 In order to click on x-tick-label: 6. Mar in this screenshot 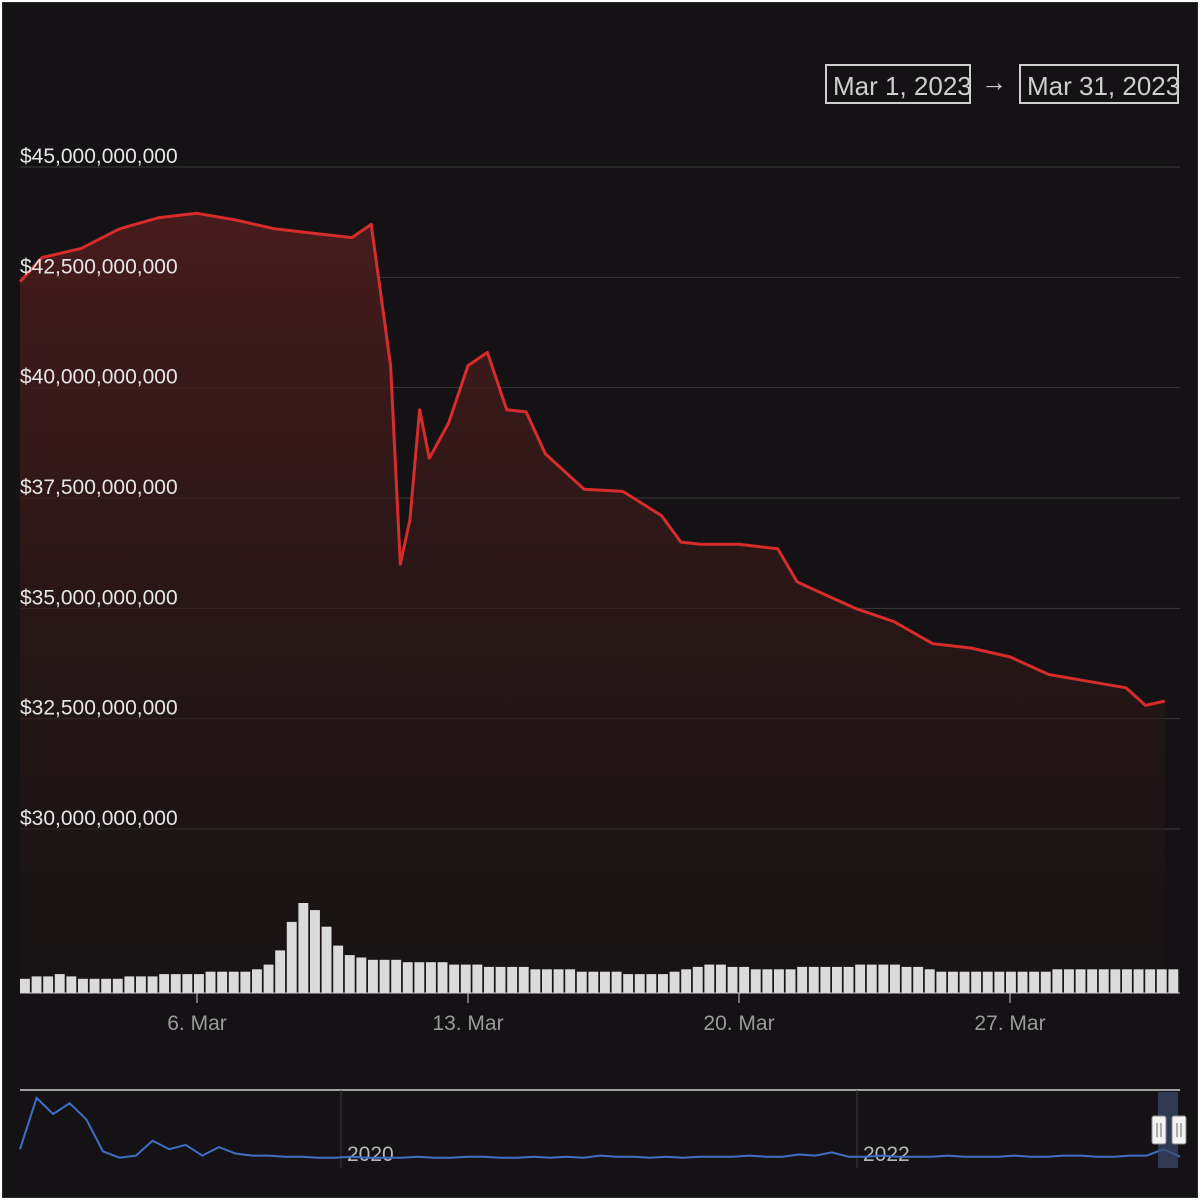, I will do `click(197, 1023)`.